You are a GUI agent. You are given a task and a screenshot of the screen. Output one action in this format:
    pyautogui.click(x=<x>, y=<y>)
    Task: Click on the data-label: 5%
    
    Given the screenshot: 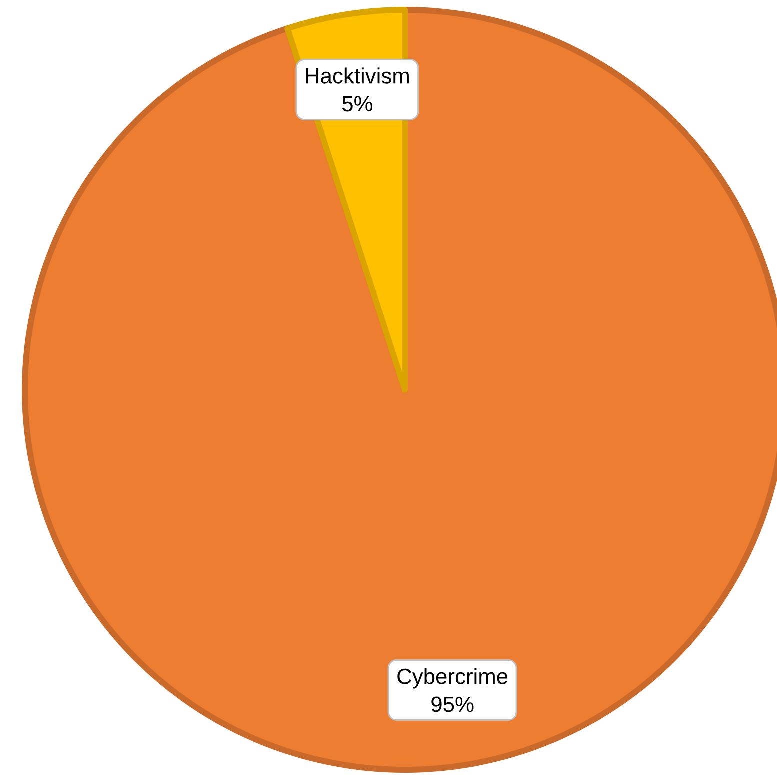 What is the action you would take?
    pyautogui.click(x=357, y=104)
    